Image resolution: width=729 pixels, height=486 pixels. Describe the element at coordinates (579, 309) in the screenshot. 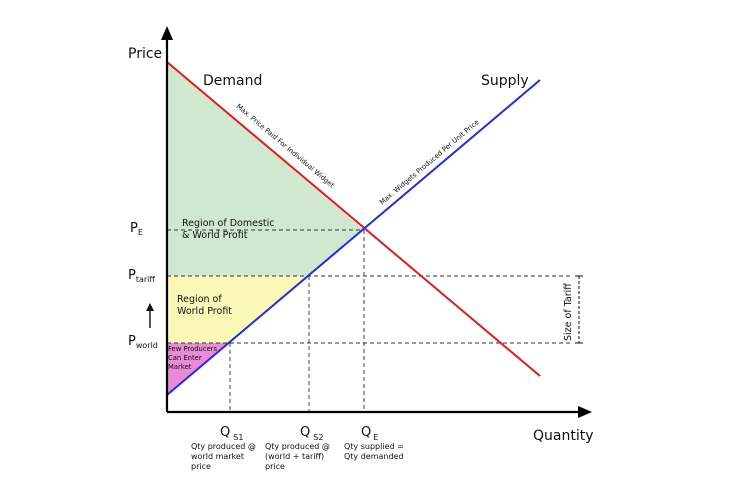

I see `tariff-bracket-caps` at that location.